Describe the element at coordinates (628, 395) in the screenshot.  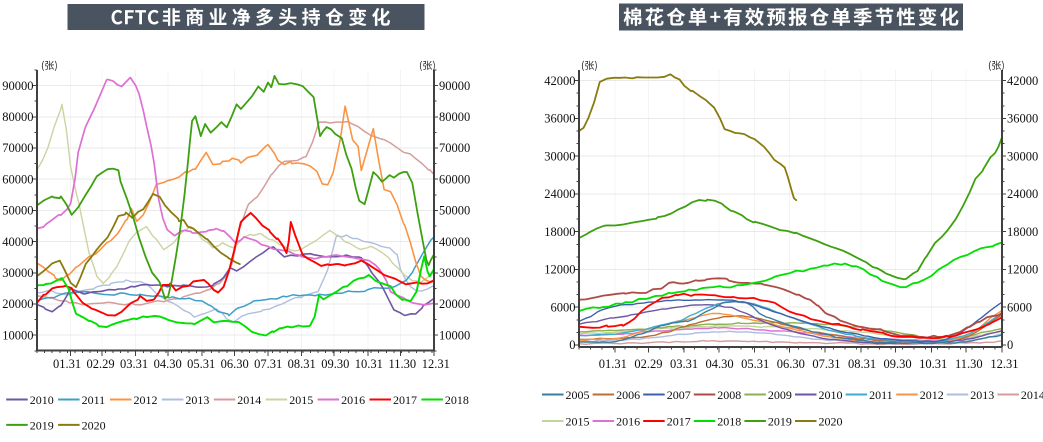
I see `svg-text: 2006` at that location.